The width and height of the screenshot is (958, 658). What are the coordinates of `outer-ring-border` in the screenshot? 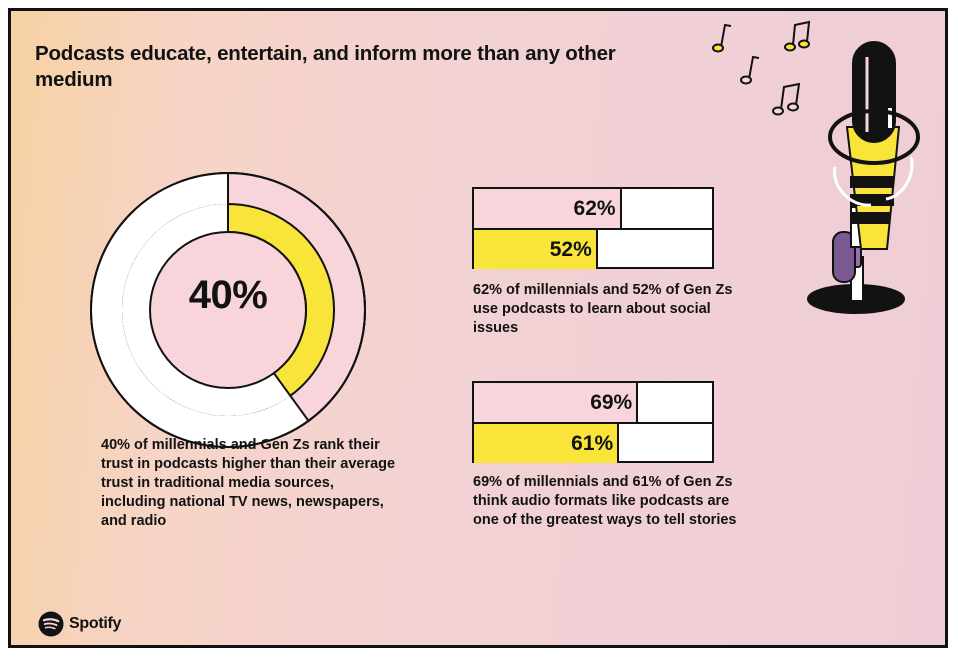 It's located at (228, 310).